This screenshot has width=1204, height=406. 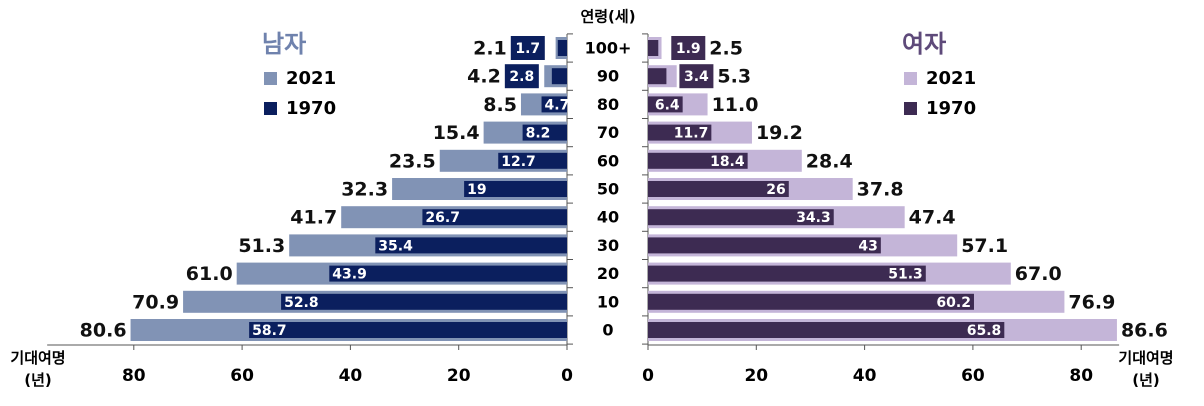 What do you see at coordinates (608, 301) in the screenshot?
I see `category-label: 10` at bounding box center [608, 301].